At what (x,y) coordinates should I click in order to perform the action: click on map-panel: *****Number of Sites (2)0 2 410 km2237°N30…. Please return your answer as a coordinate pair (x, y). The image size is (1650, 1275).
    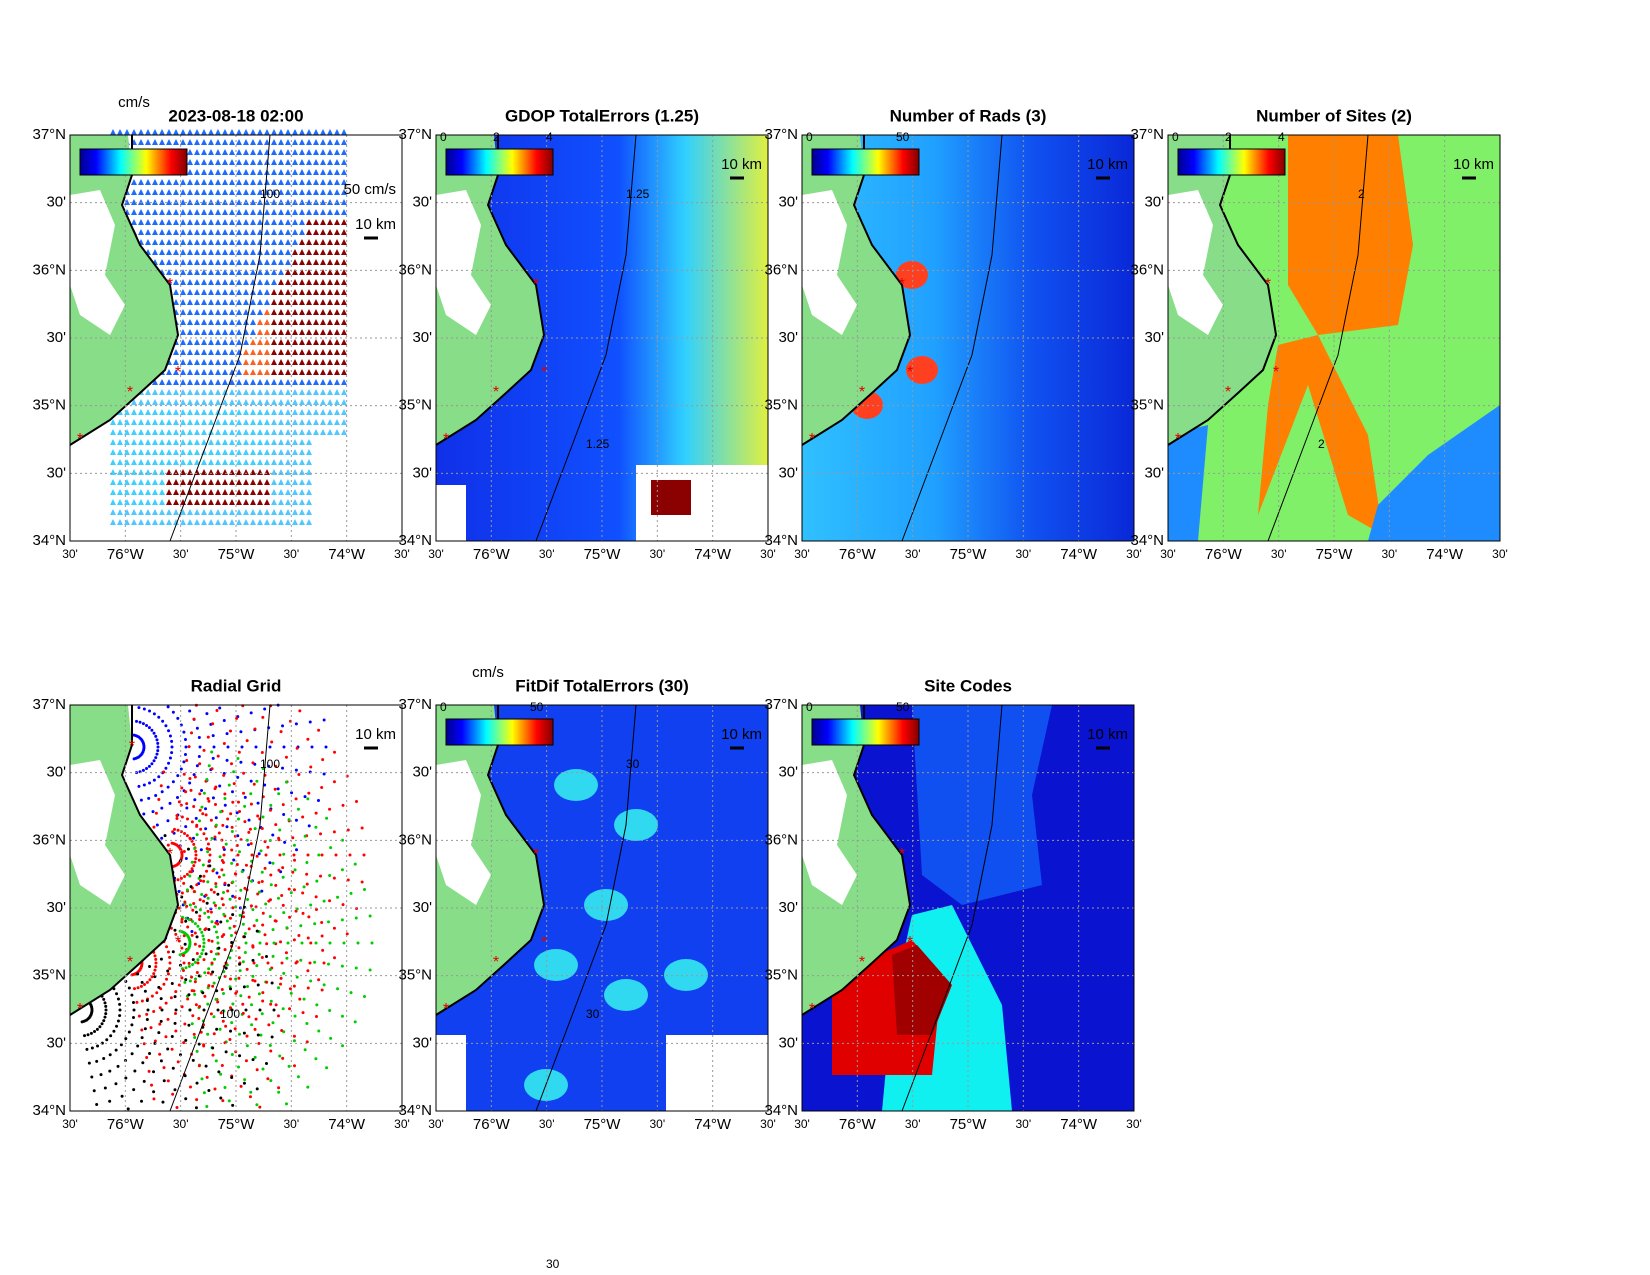
    Looking at the image, I should click on (1318, 334).